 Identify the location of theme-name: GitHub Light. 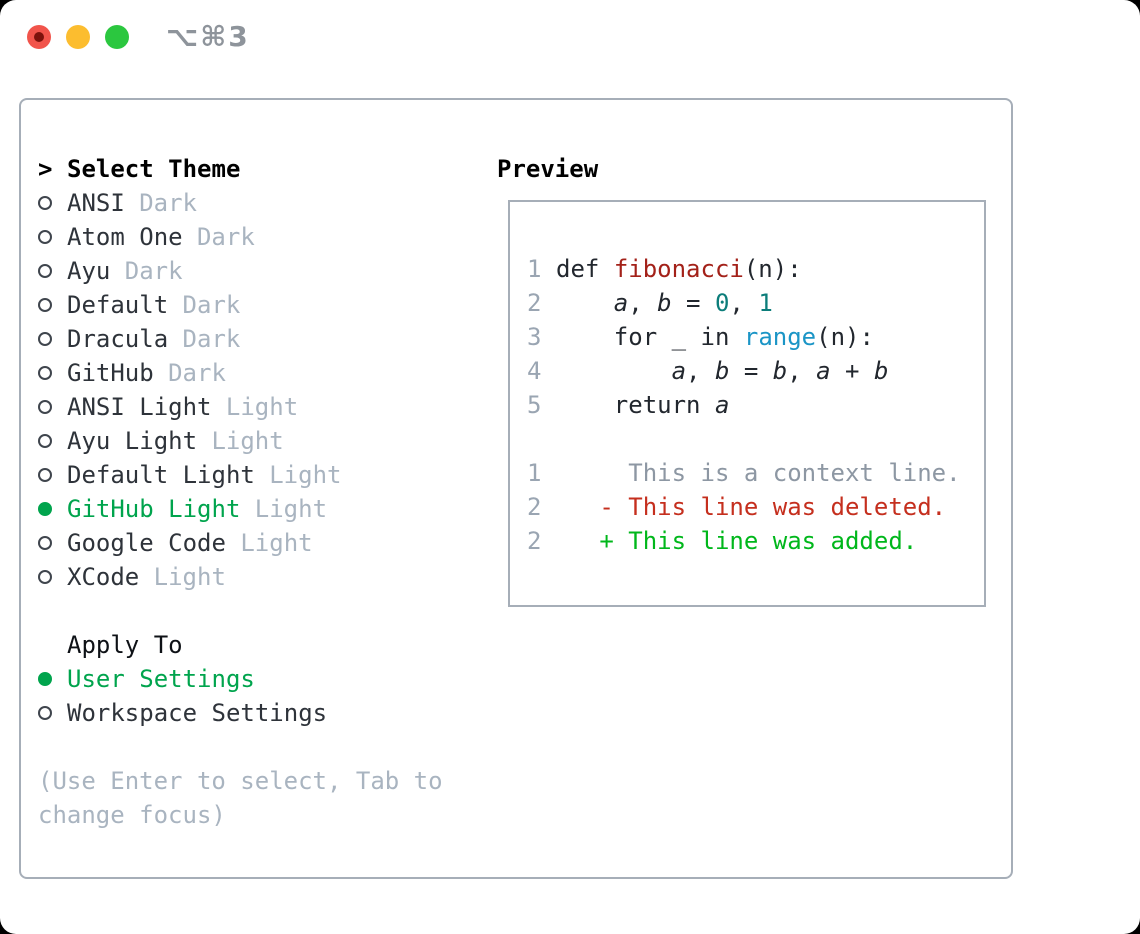
(154, 509).